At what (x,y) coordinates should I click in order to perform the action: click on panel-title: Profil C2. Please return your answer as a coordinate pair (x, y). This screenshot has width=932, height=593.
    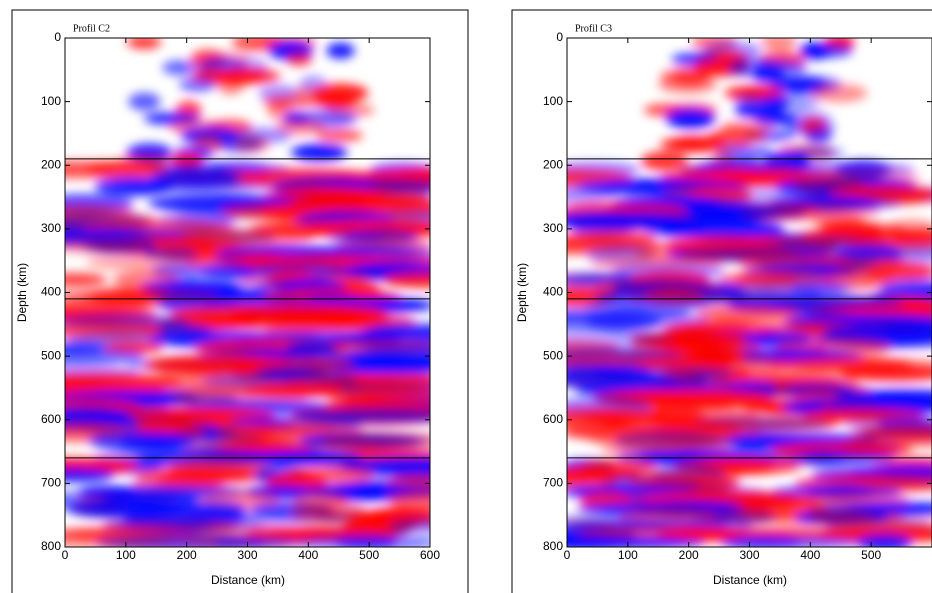
    Looking at the image, I should click on (91, 28).